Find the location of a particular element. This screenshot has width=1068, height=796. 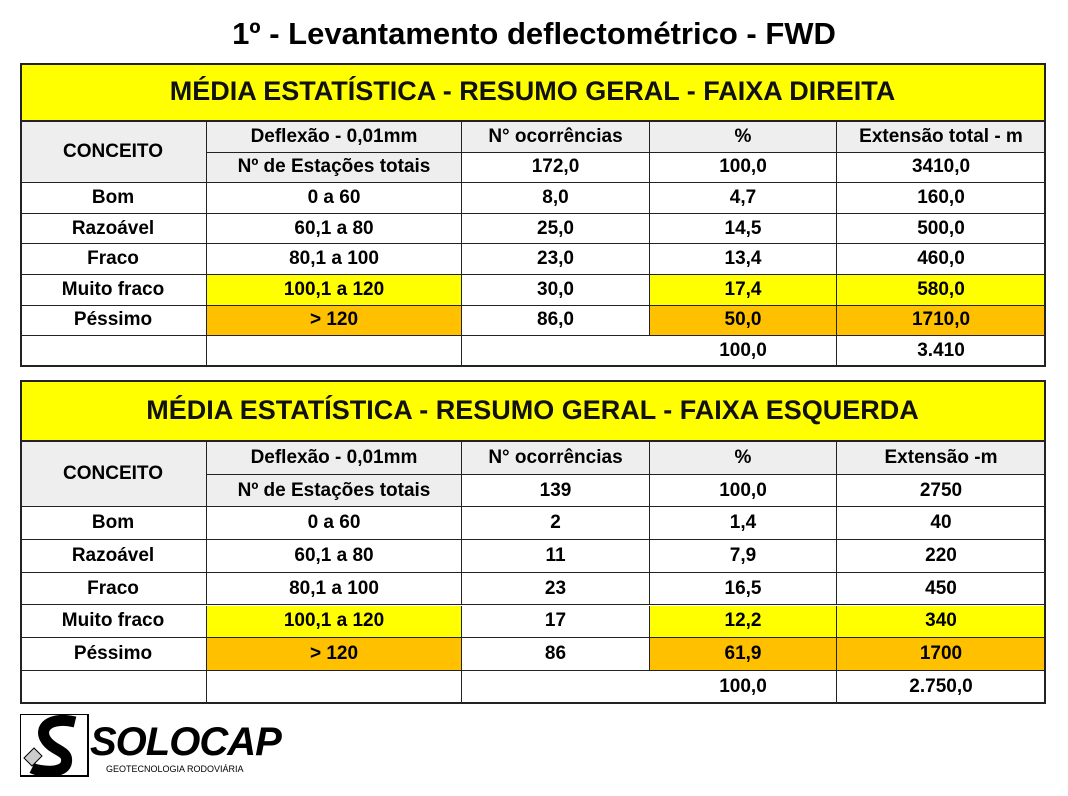

data-cell: 23,0 is located at coordinates (556, 259).